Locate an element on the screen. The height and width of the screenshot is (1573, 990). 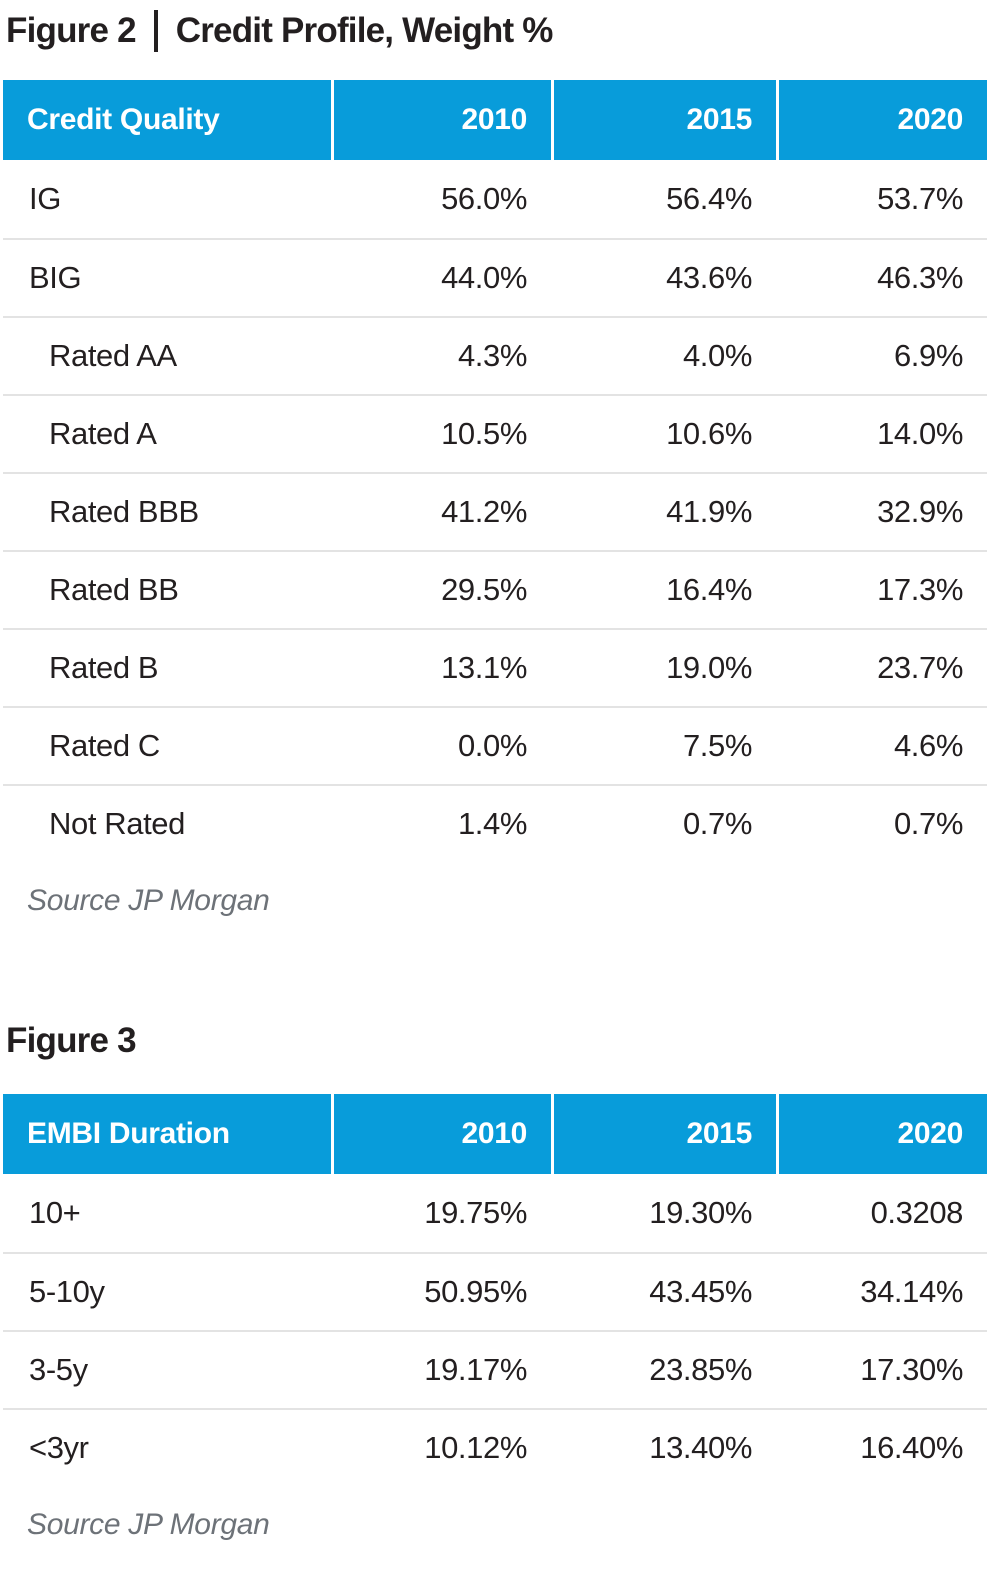
cell-2015: 19.0% is located at coordinates (709, 667).